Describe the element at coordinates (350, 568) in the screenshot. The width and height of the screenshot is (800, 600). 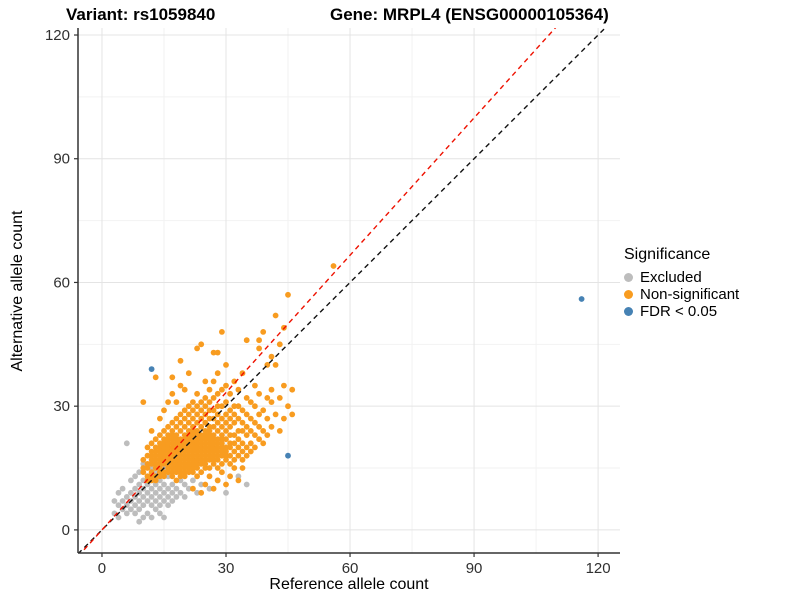
I see `x-tick-label: 60` at that location.